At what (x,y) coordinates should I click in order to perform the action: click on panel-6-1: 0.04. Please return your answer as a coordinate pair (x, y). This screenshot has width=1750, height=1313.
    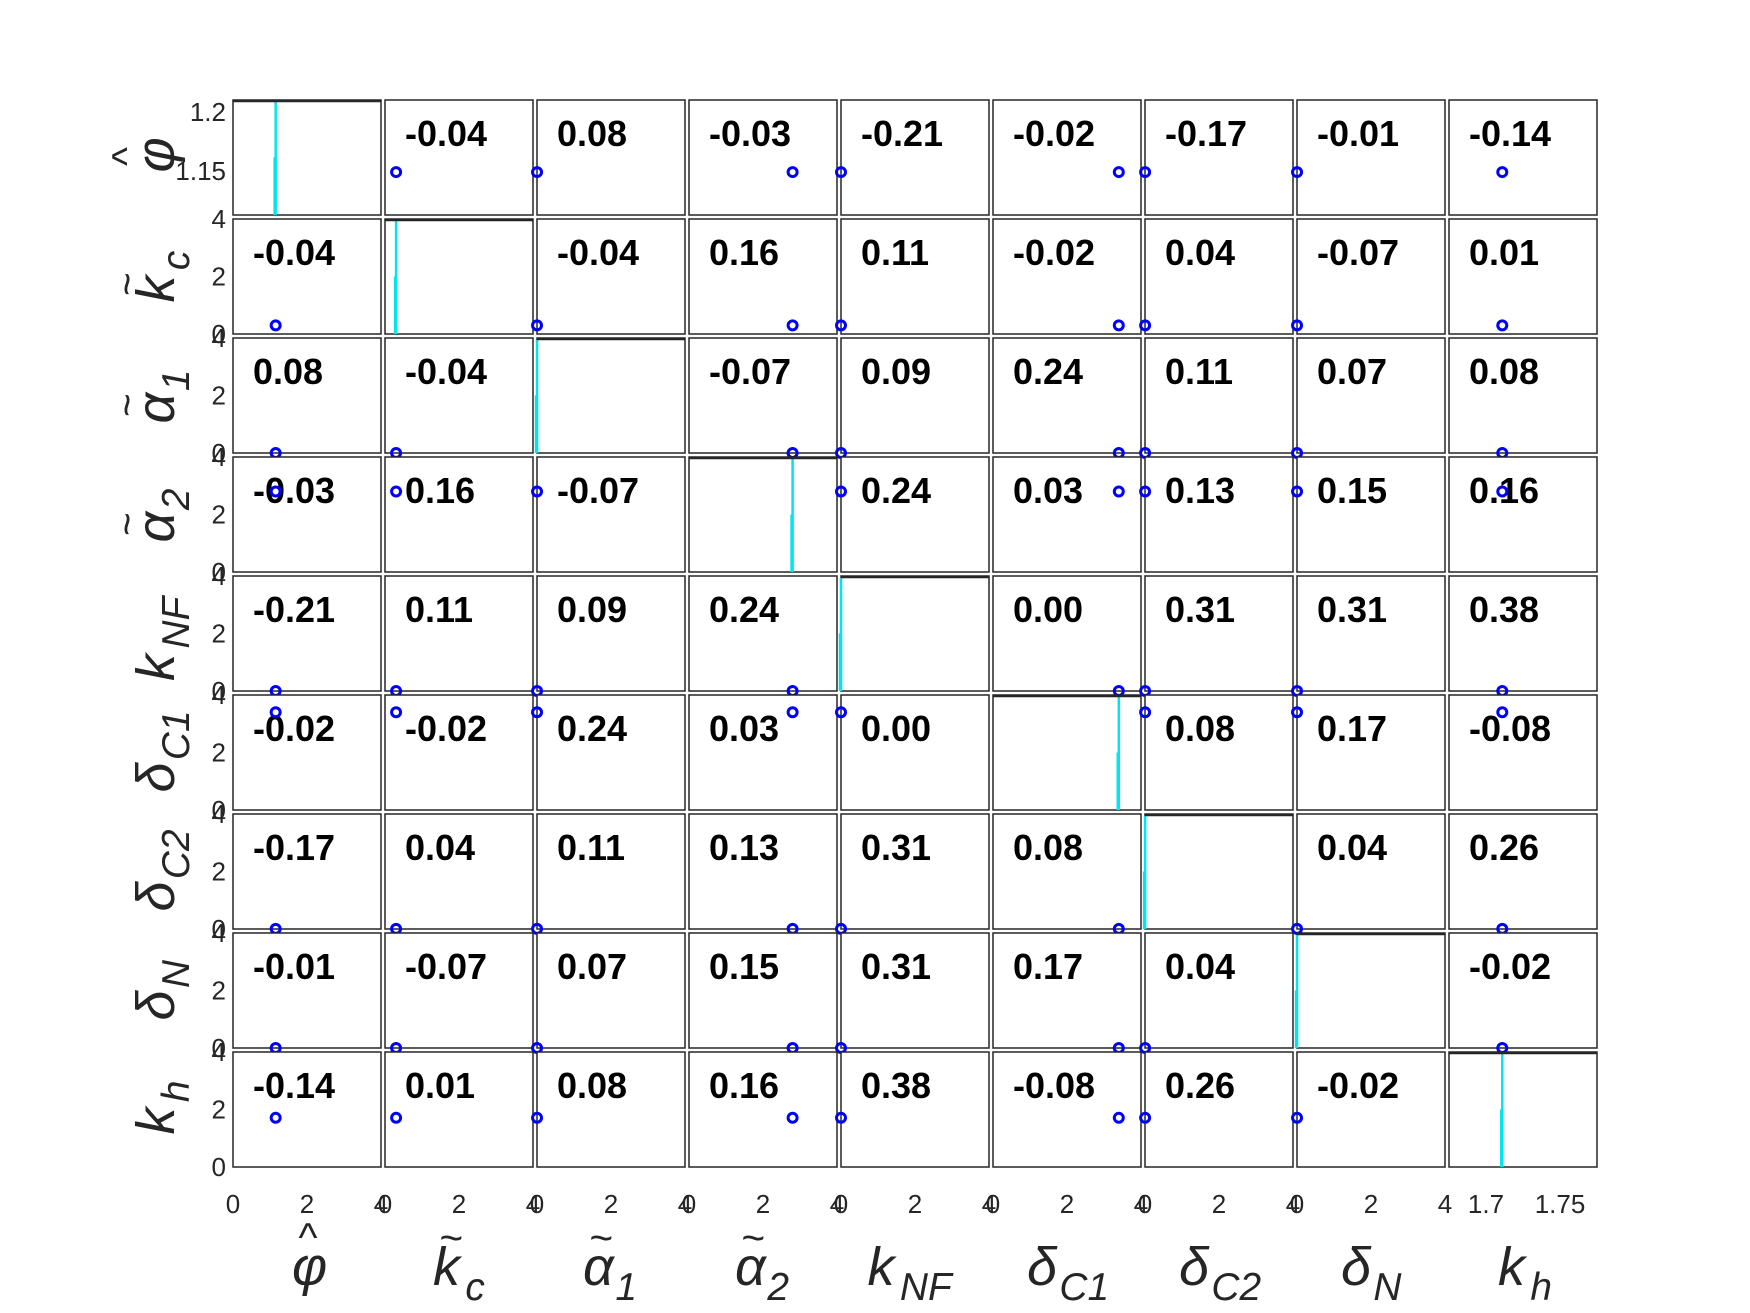
    Looking at the image, I should click on (459, 874).